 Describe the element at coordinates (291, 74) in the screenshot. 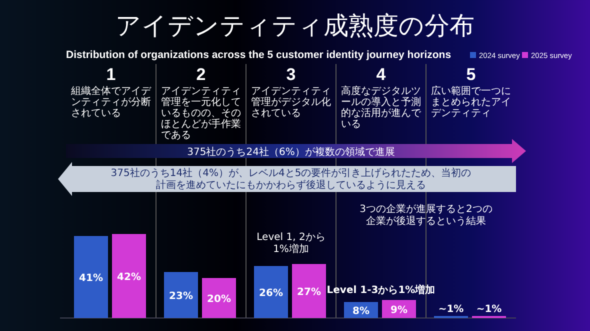

I see `x-tick-label: 3` at that location.